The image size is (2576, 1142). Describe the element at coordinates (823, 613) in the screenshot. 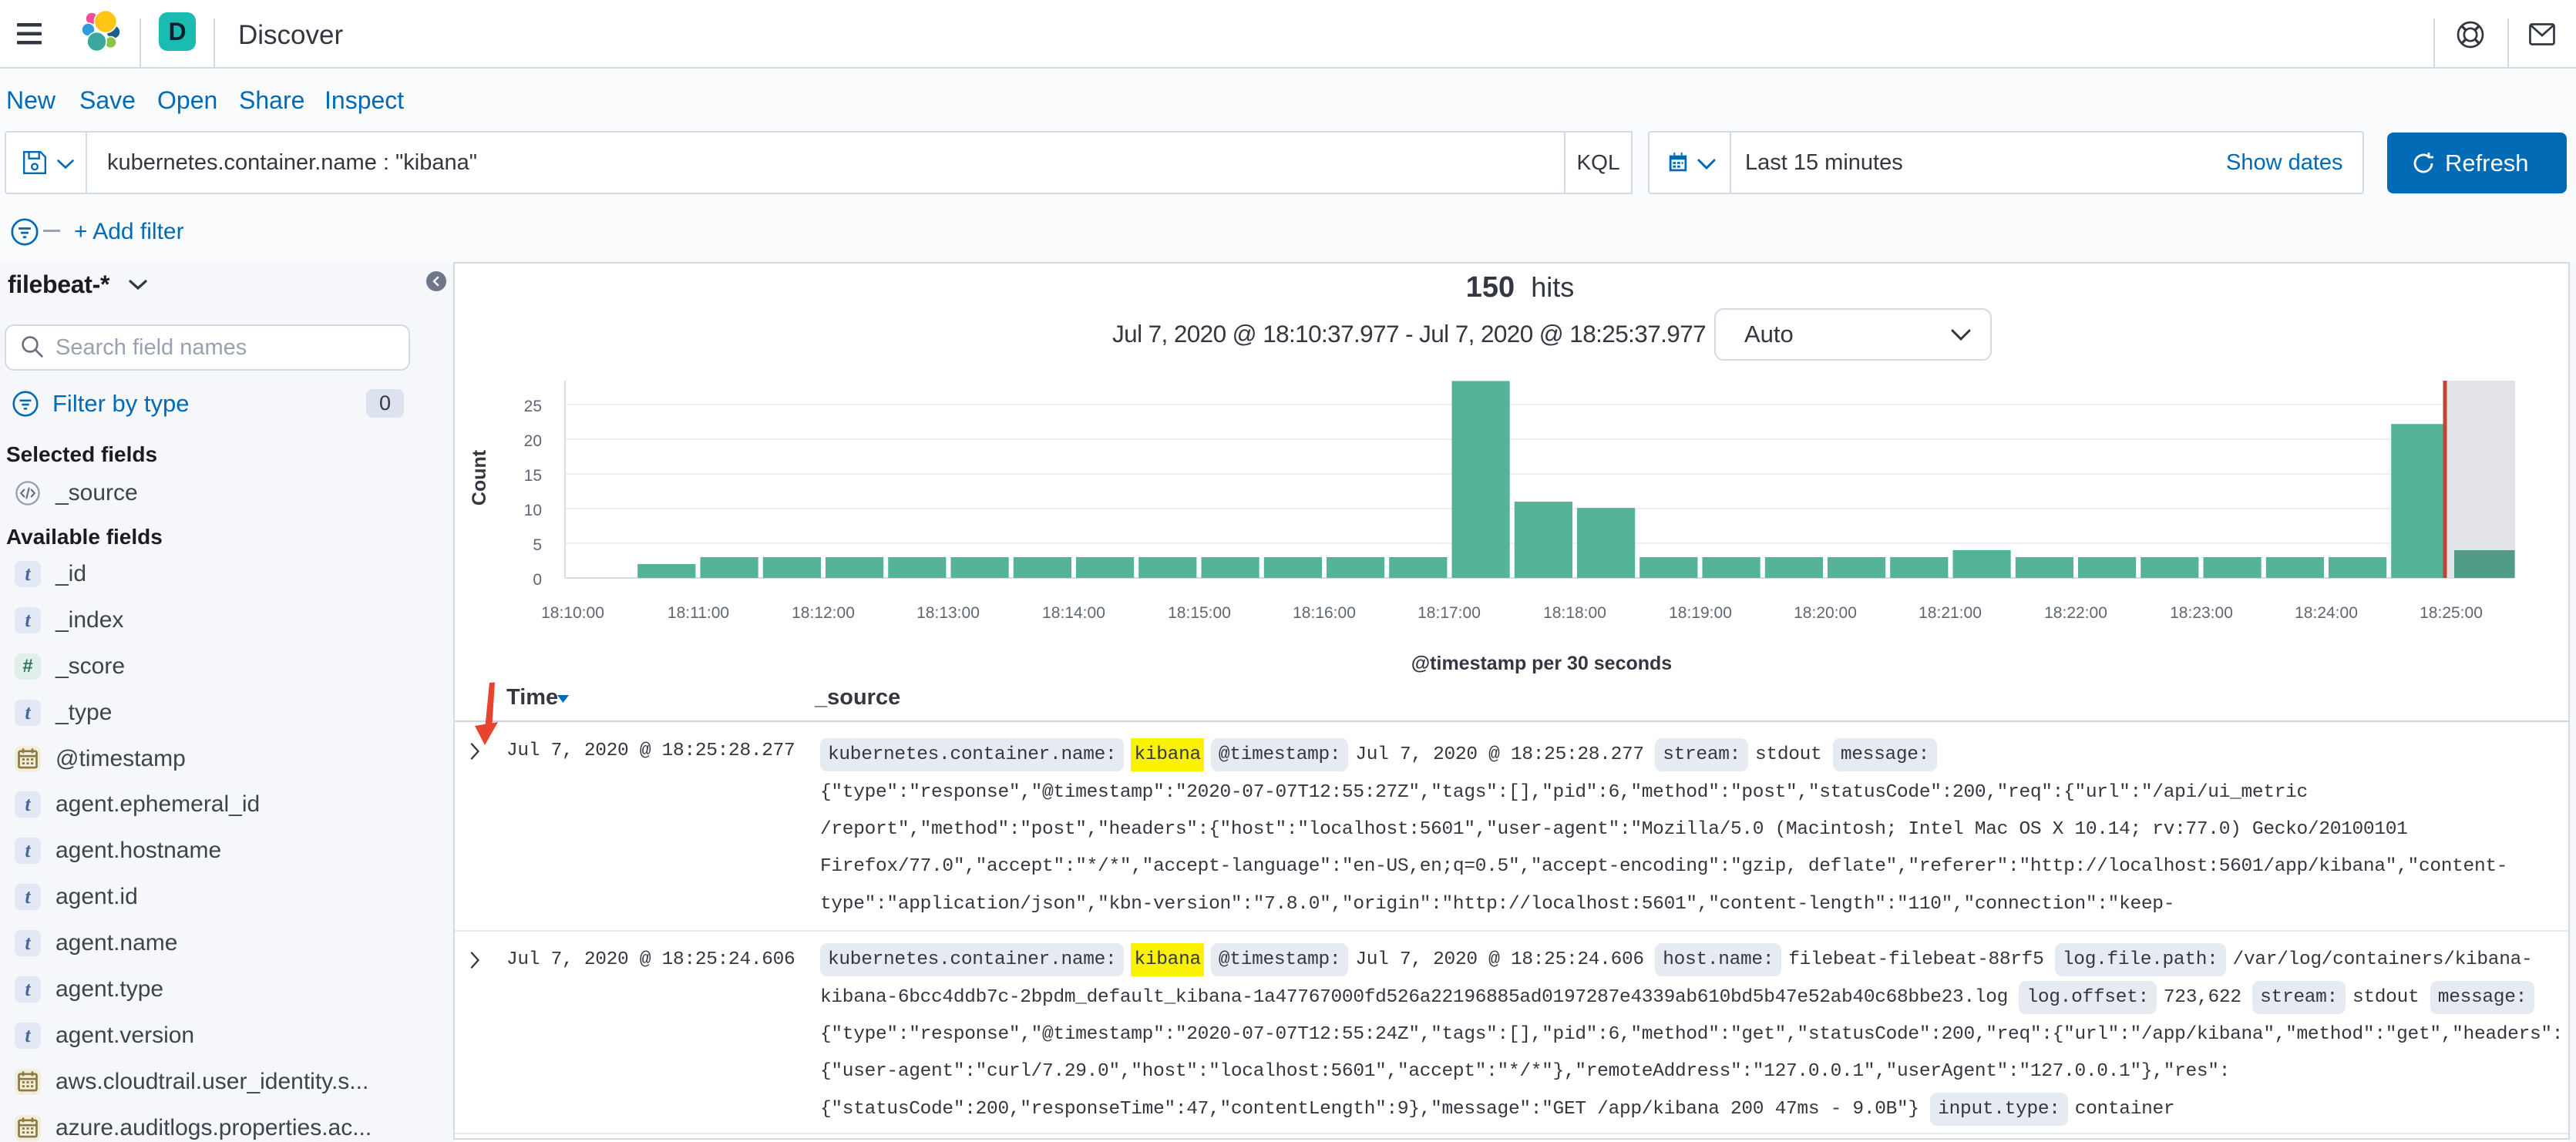

I see `svg-text: 18:12:00` at that location.